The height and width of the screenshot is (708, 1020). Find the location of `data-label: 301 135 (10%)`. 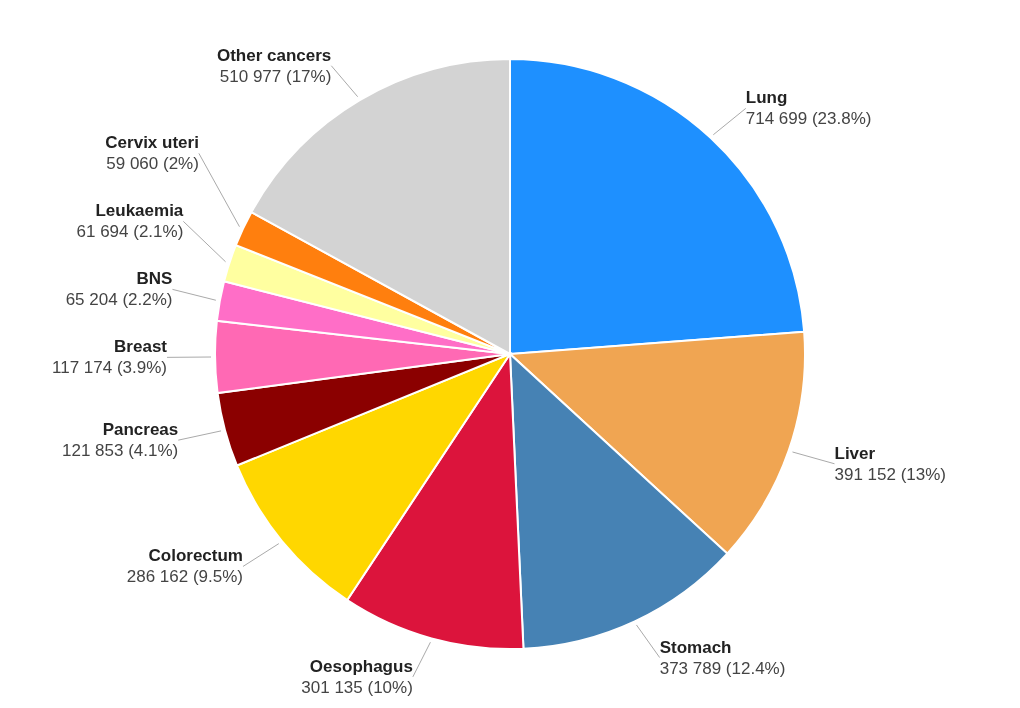

data-label: 301 135 (10%) is located at coordinates (357, 687).